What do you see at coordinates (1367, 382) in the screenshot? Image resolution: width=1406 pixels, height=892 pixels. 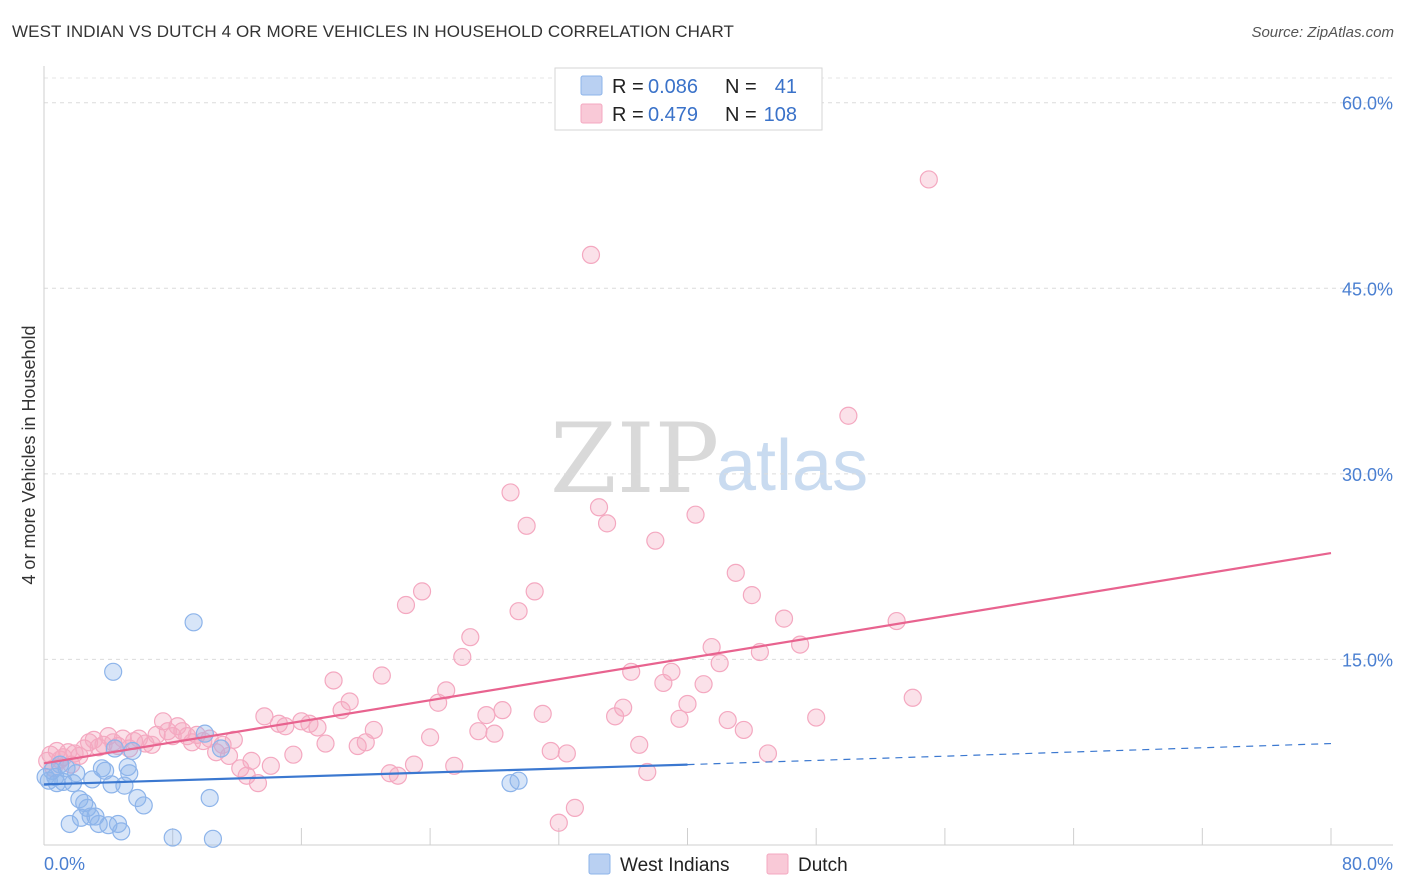 I see `y-tick-labels: 15.0% 30.0% 45.0% 60.0%` at bounding box center [1367, 382].